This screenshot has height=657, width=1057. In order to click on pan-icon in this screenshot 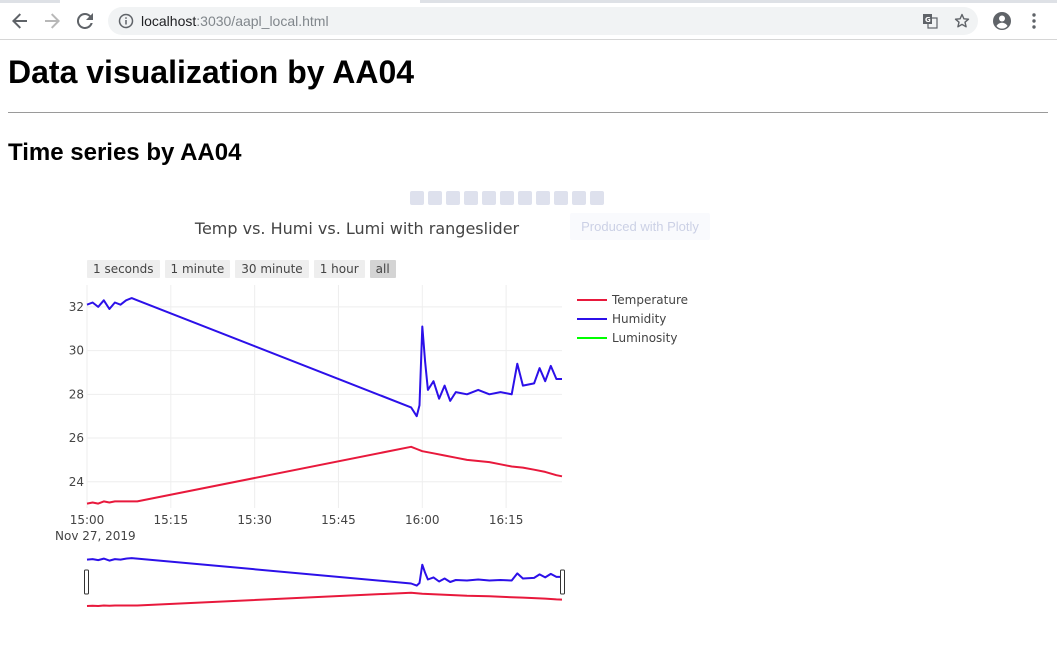, I will do `click(453, 198)`.